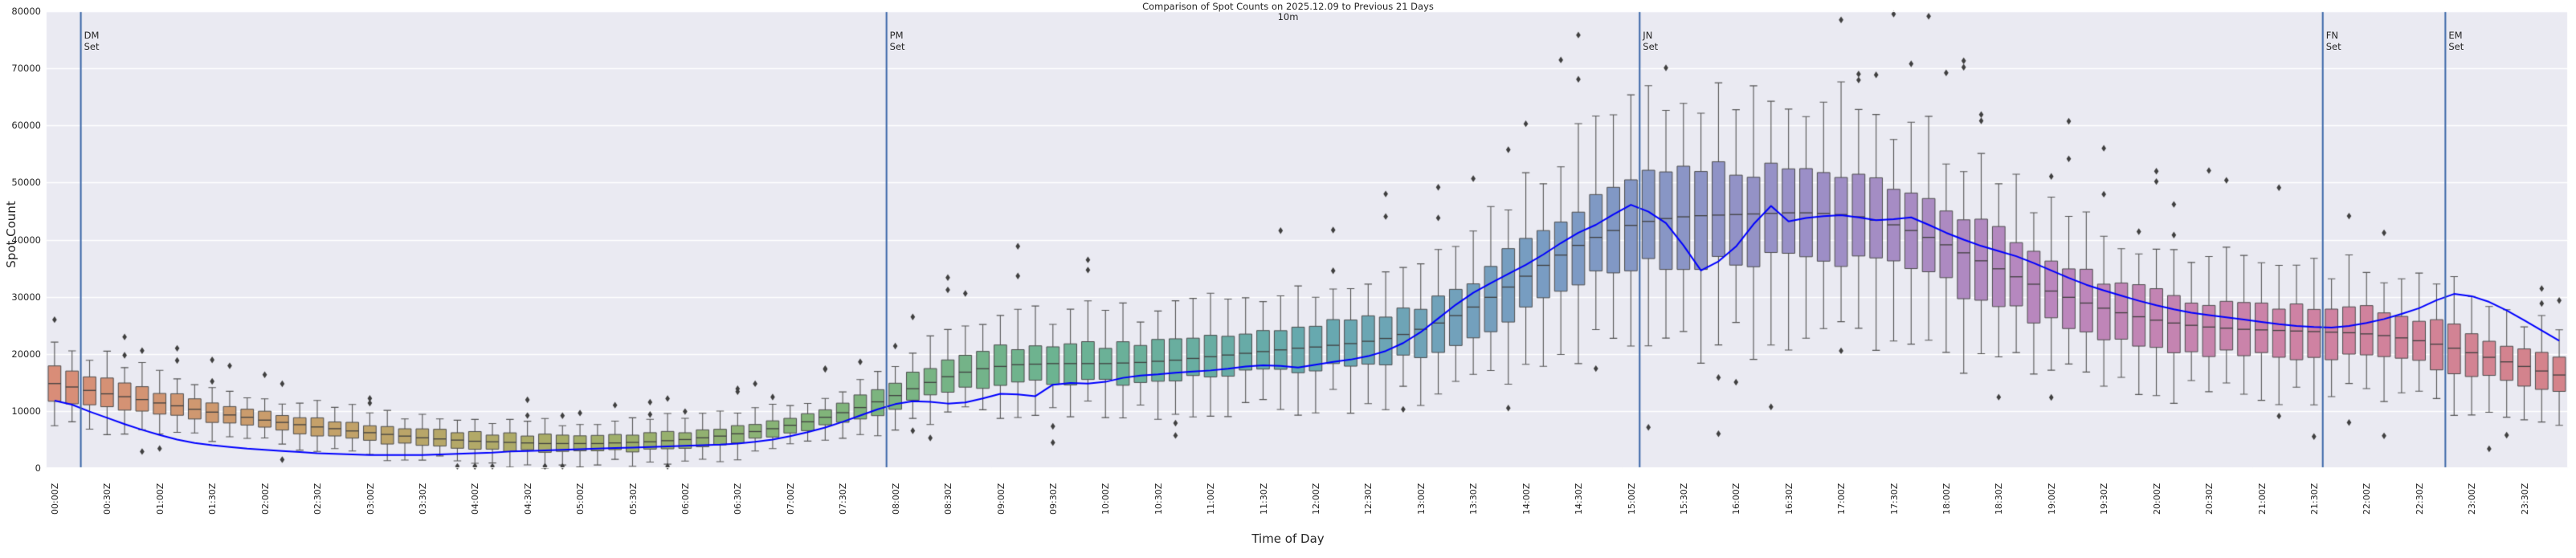 The height and width of the screenshot is (558, 2576). Describe the element at coordinates (1841, 499) in the screenshot. I see `x-tick-label: 17:00Z` at that location.